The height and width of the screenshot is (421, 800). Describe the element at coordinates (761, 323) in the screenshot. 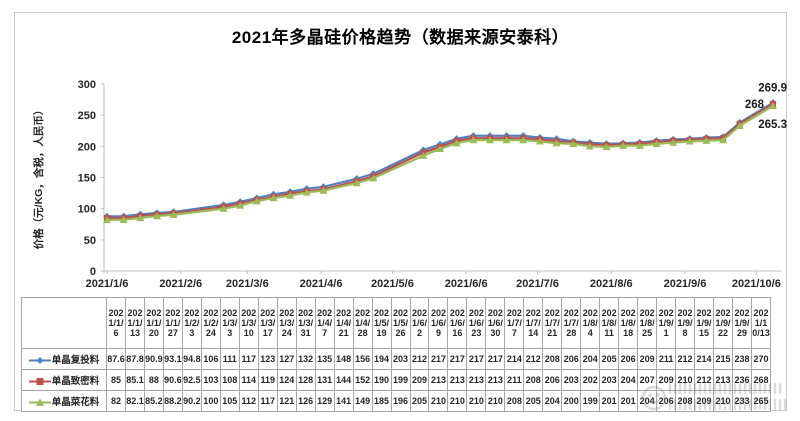

I see `table-date-header: 2021/10/13` at that location.